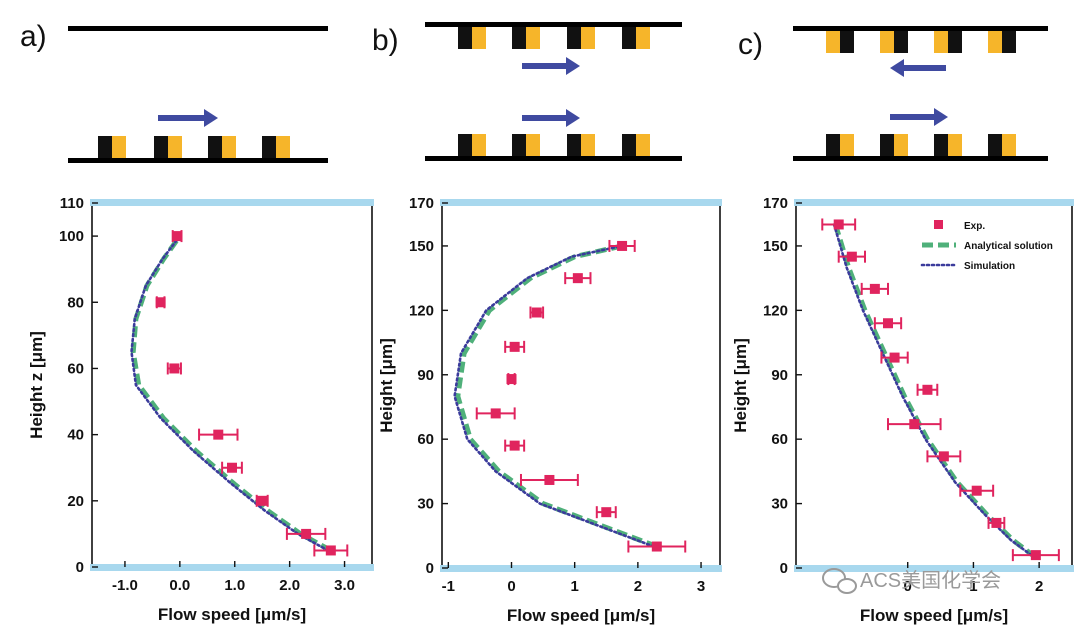 This screenshot has width=1080, height=629. What do you see at coordinates (575, 586) in the screenshot?
I see `x-tick-label: 1` at bounding box center [575, 586].